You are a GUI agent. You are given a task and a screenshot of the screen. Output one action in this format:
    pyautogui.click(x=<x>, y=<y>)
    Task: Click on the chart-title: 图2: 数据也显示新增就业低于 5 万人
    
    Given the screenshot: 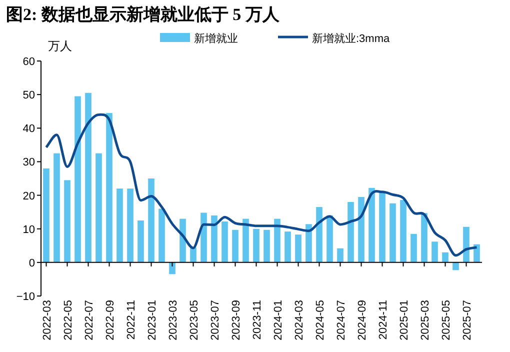 What is the action you would take?
    pyautogui.click(x=143, y=14)
    